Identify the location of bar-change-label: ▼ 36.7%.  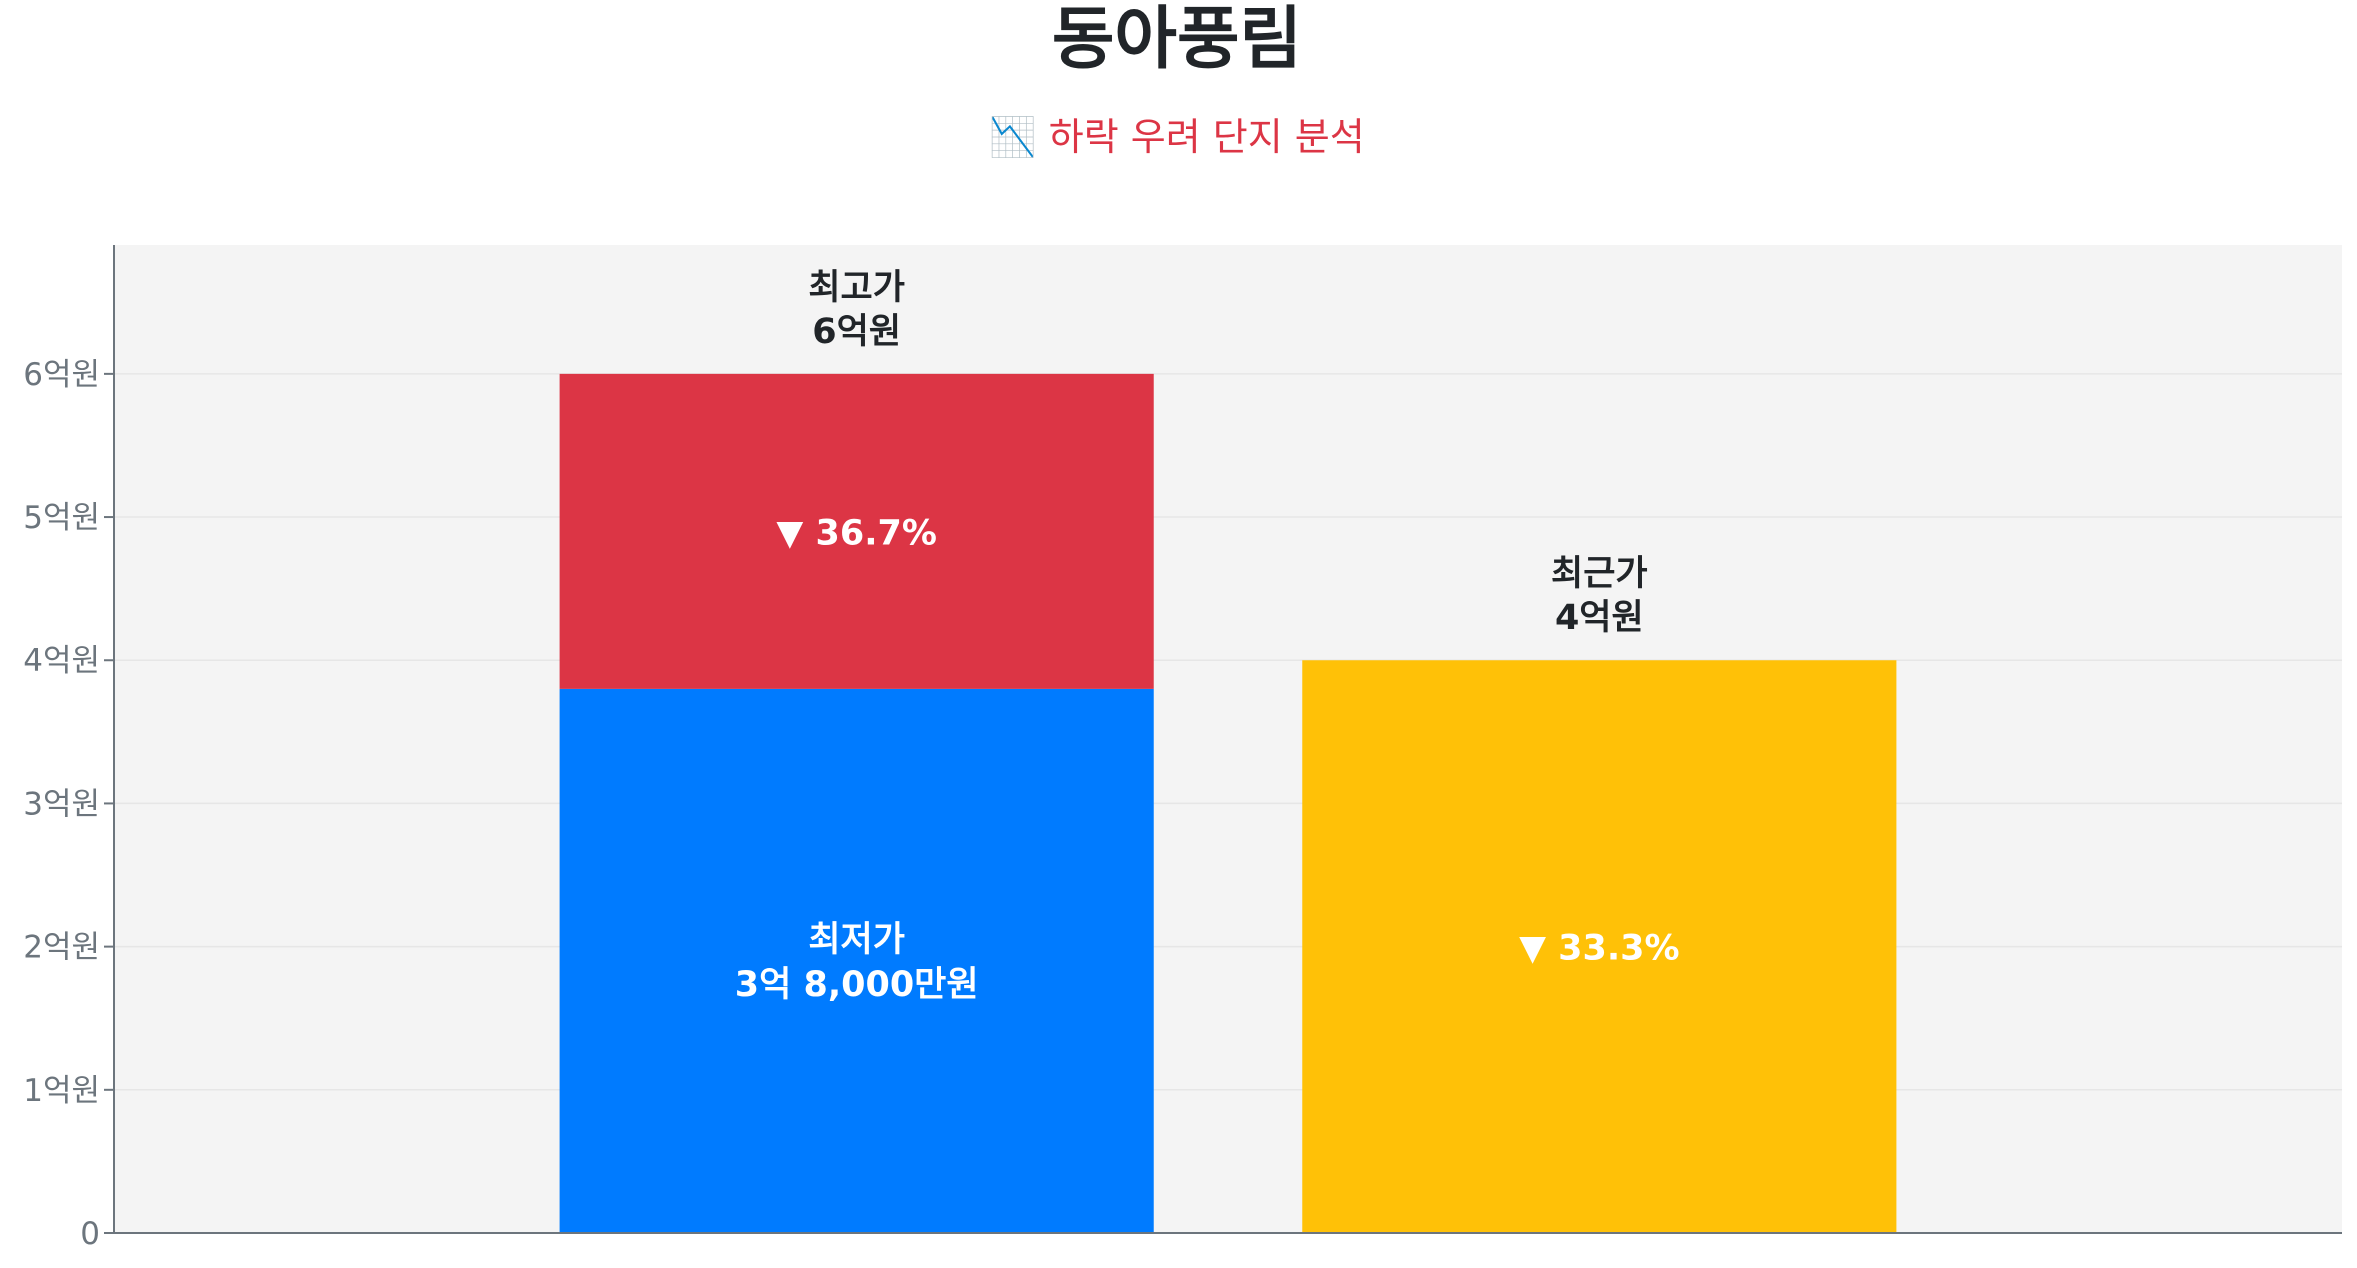
(856, 533).